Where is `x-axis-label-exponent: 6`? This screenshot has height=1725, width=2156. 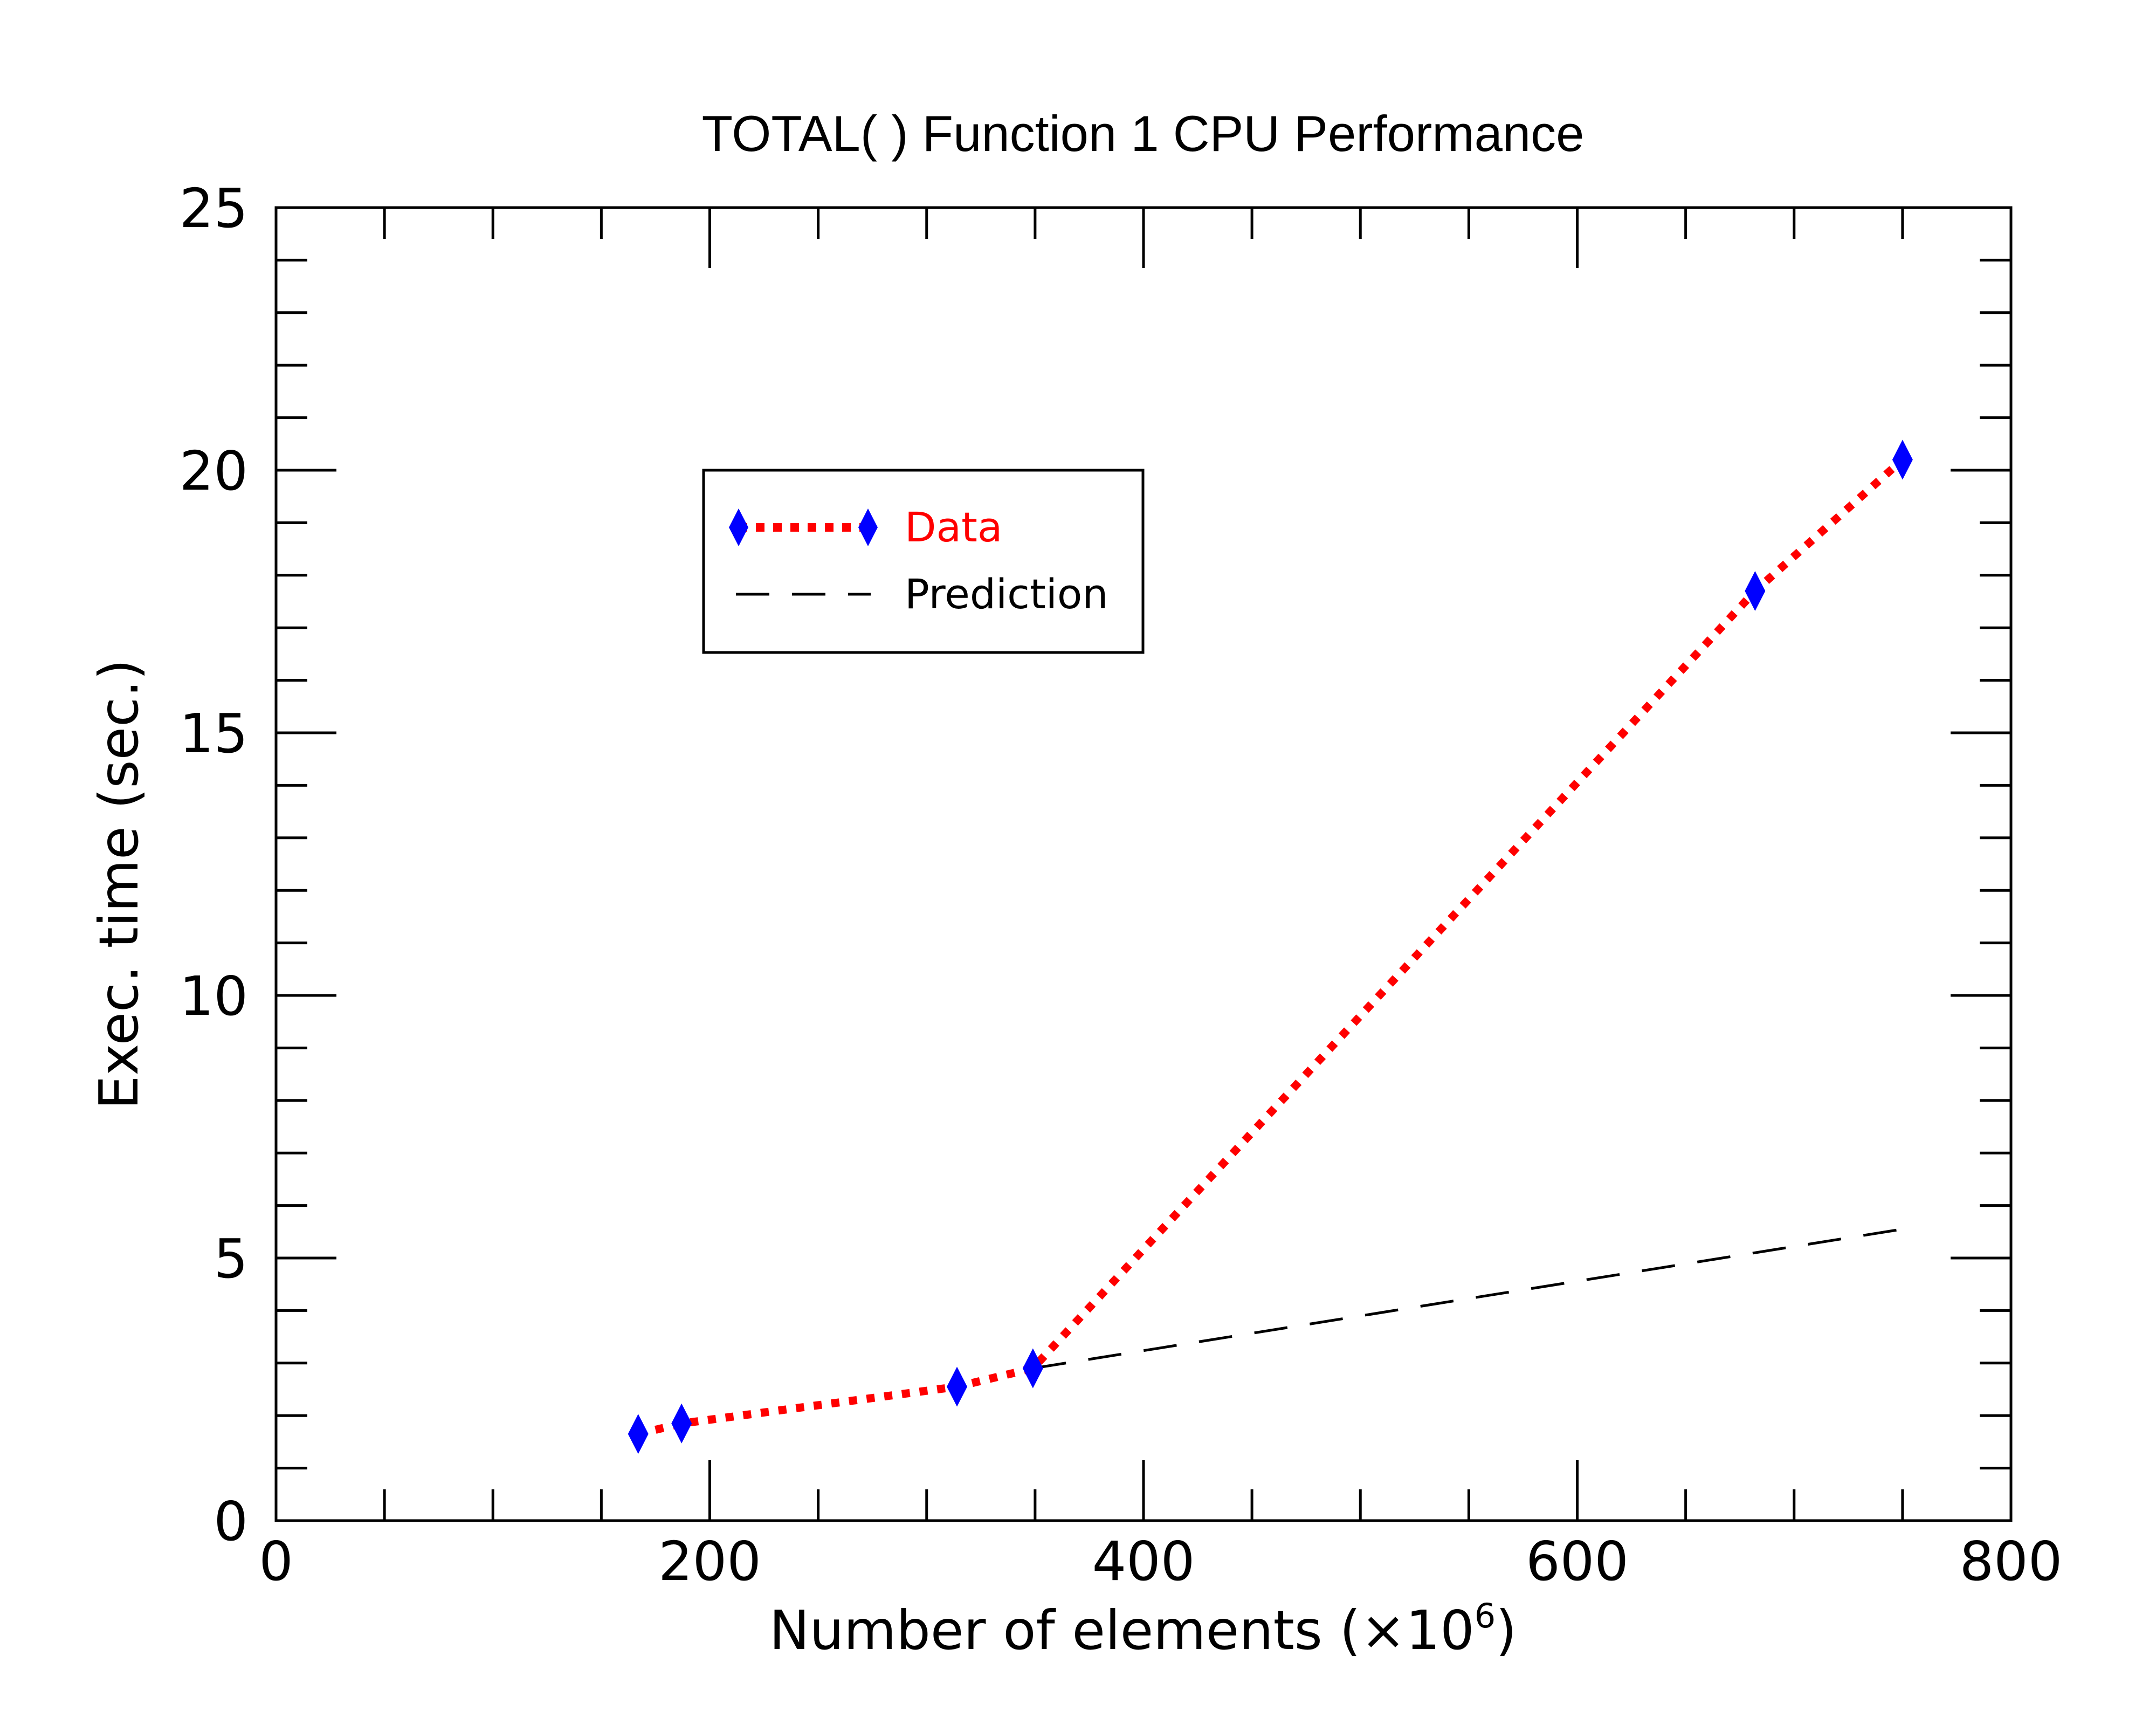
x-axis-label-exponent: 6 is located at coordinates (1485, 1615).